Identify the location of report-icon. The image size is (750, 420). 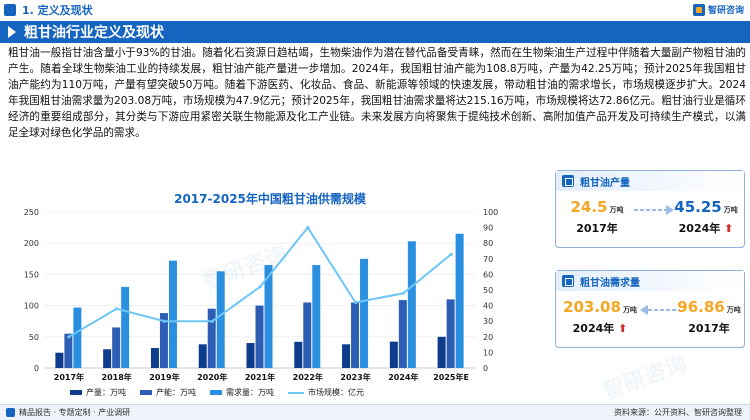
(10, 412).